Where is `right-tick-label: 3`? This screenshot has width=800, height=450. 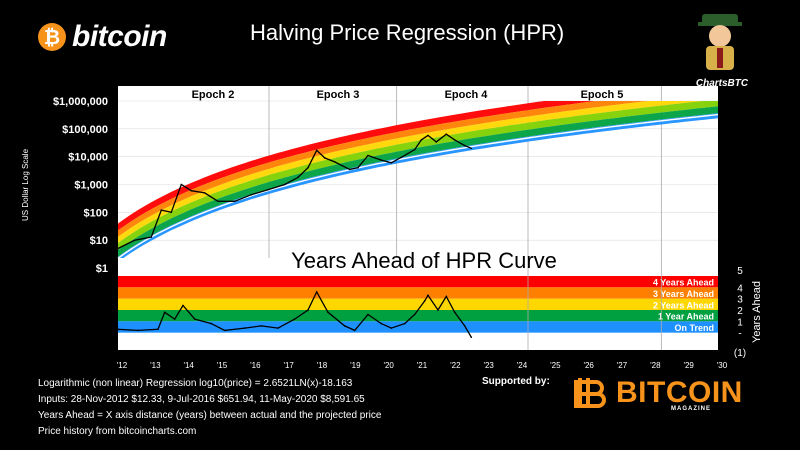
right-tick-label: 3 is located at coordinates (740, 300).